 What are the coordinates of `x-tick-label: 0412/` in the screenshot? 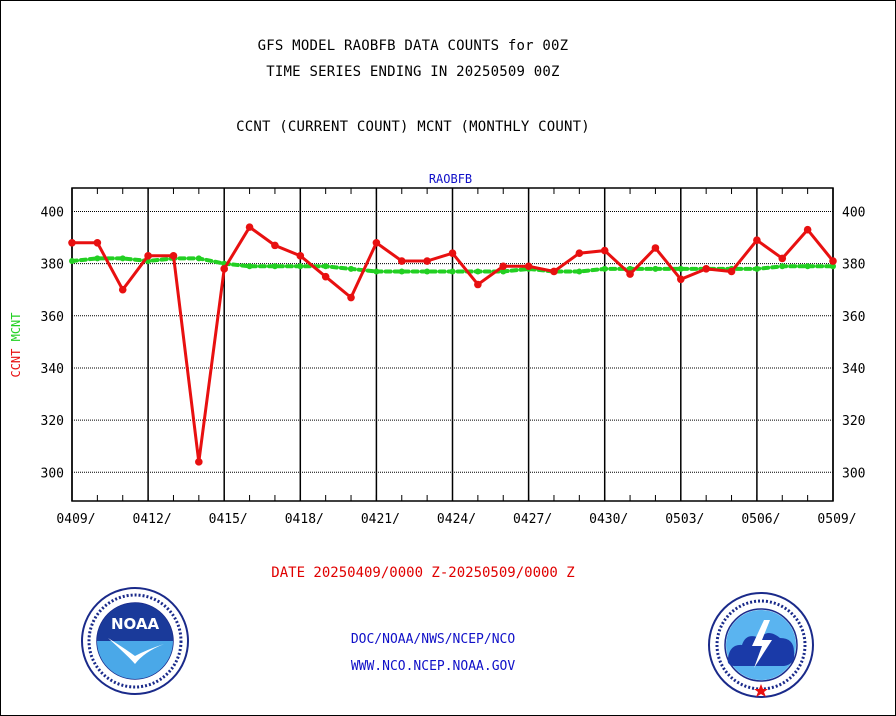 It's located at (152, 519).